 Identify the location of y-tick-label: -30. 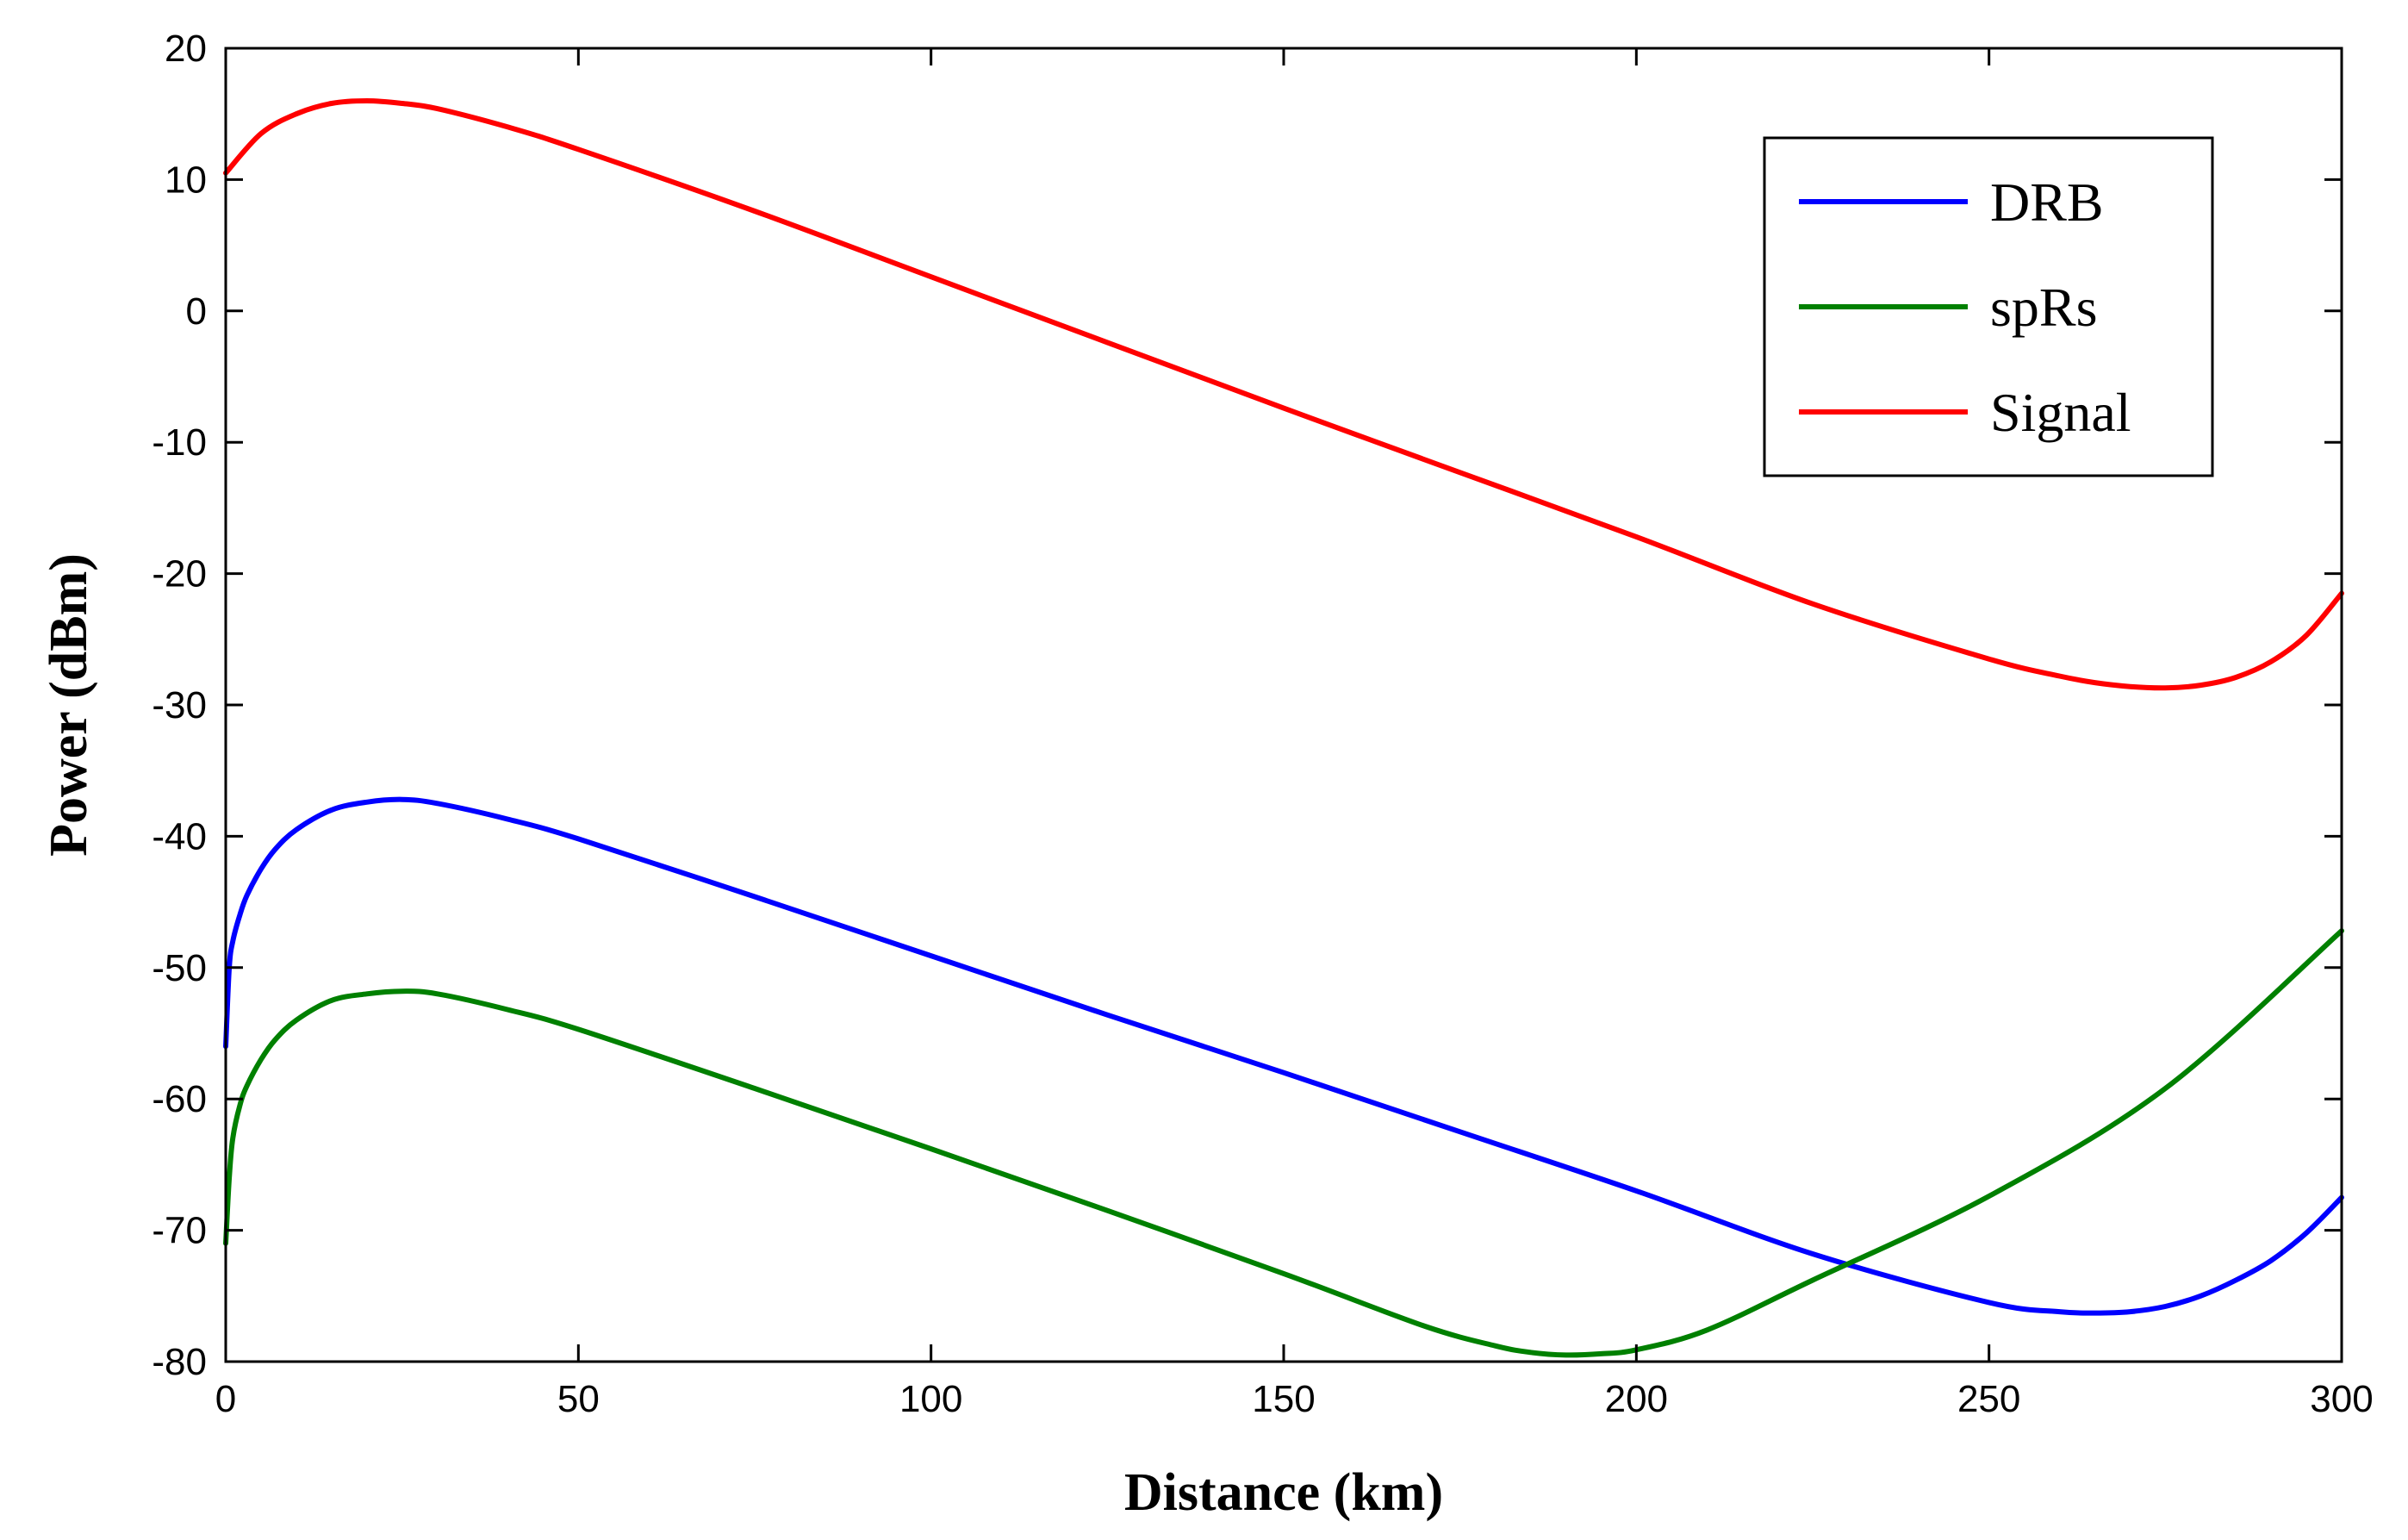
(180, 705).